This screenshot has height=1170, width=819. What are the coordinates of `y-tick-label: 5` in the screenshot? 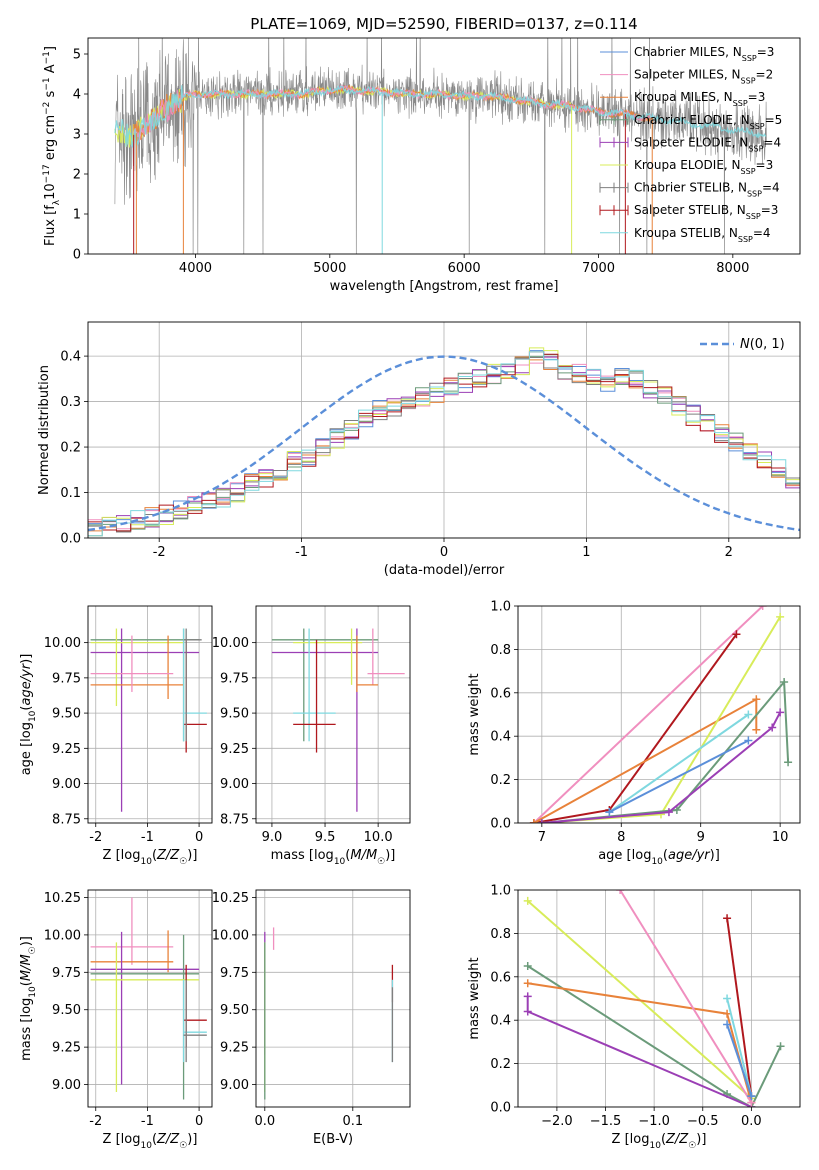 It's located at (77, 55).